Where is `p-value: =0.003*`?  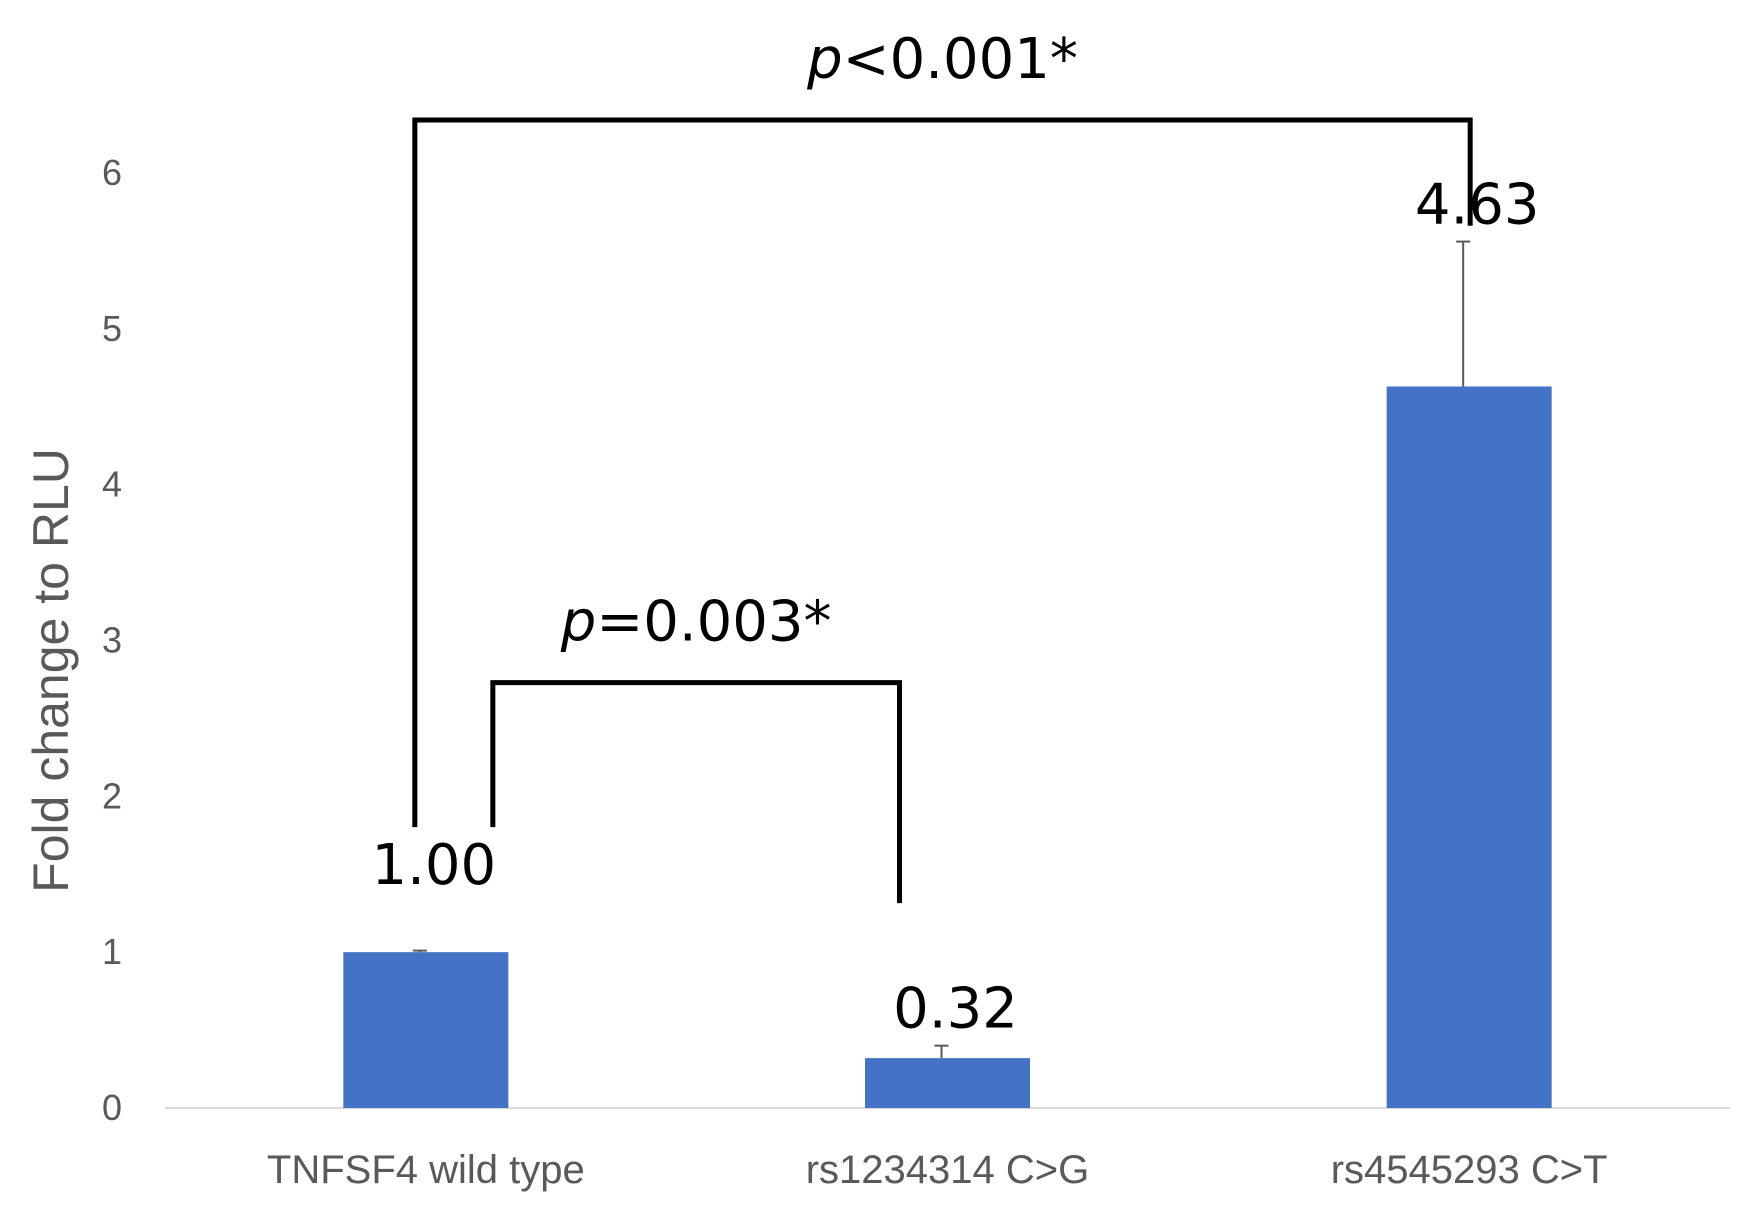 p-value: =0.003* is located at coordinates (713, 622).